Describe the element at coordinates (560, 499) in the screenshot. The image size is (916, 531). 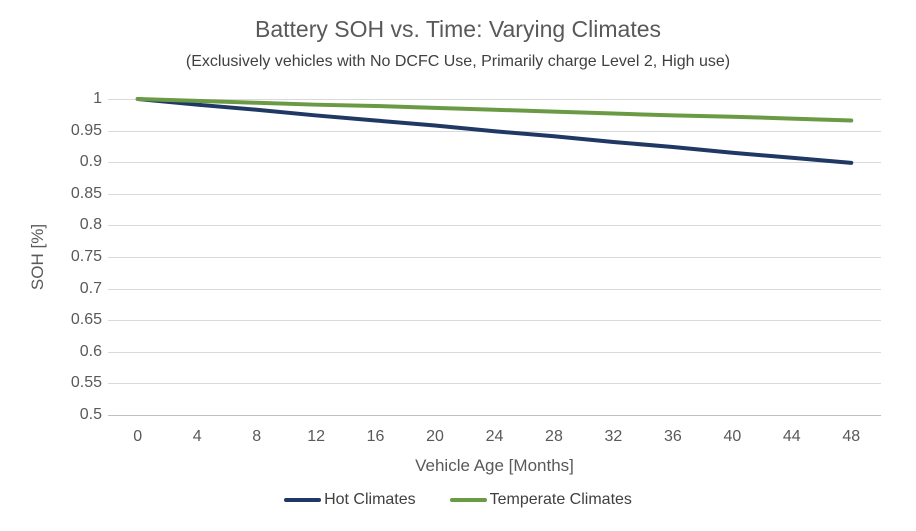
I see `legend-label: Temperate Climates` at that location.